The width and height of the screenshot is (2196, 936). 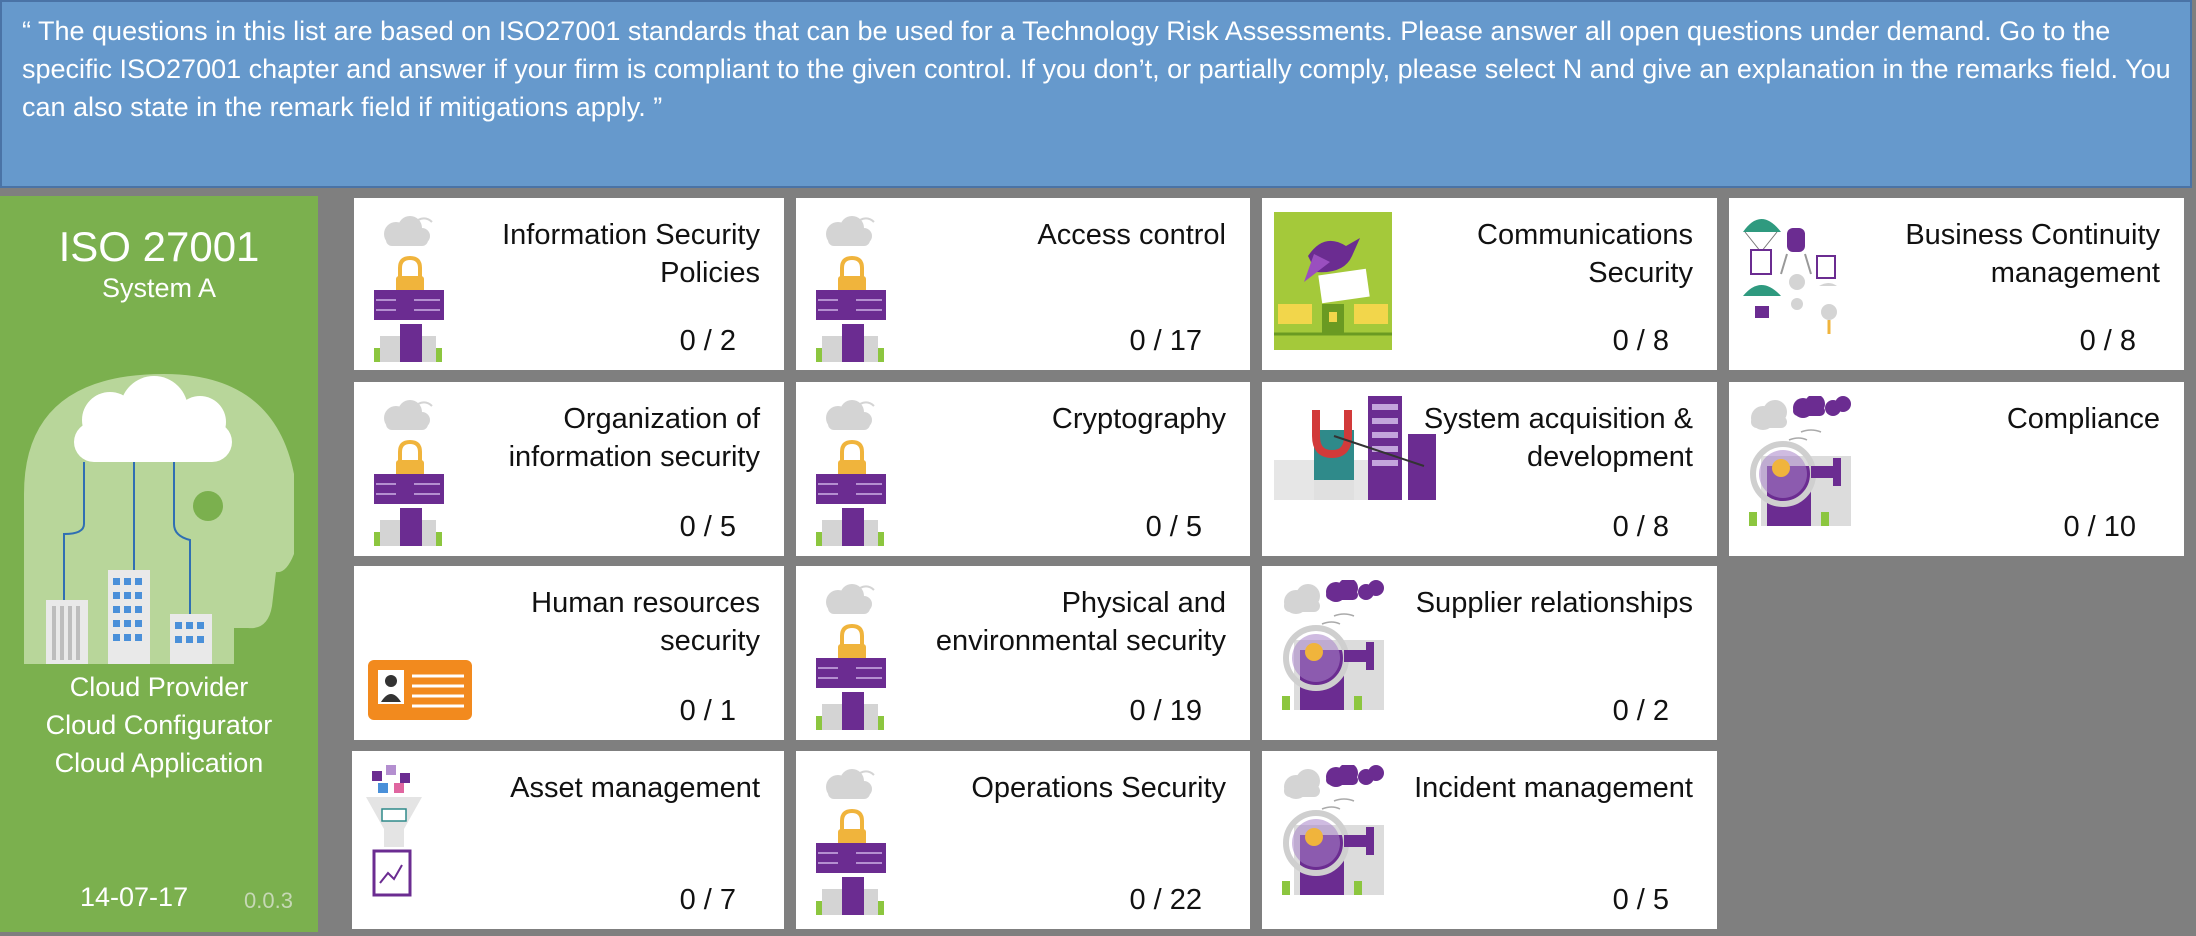 I want to click on tile-title-line: Incident management, so click(x=1553, y=788).